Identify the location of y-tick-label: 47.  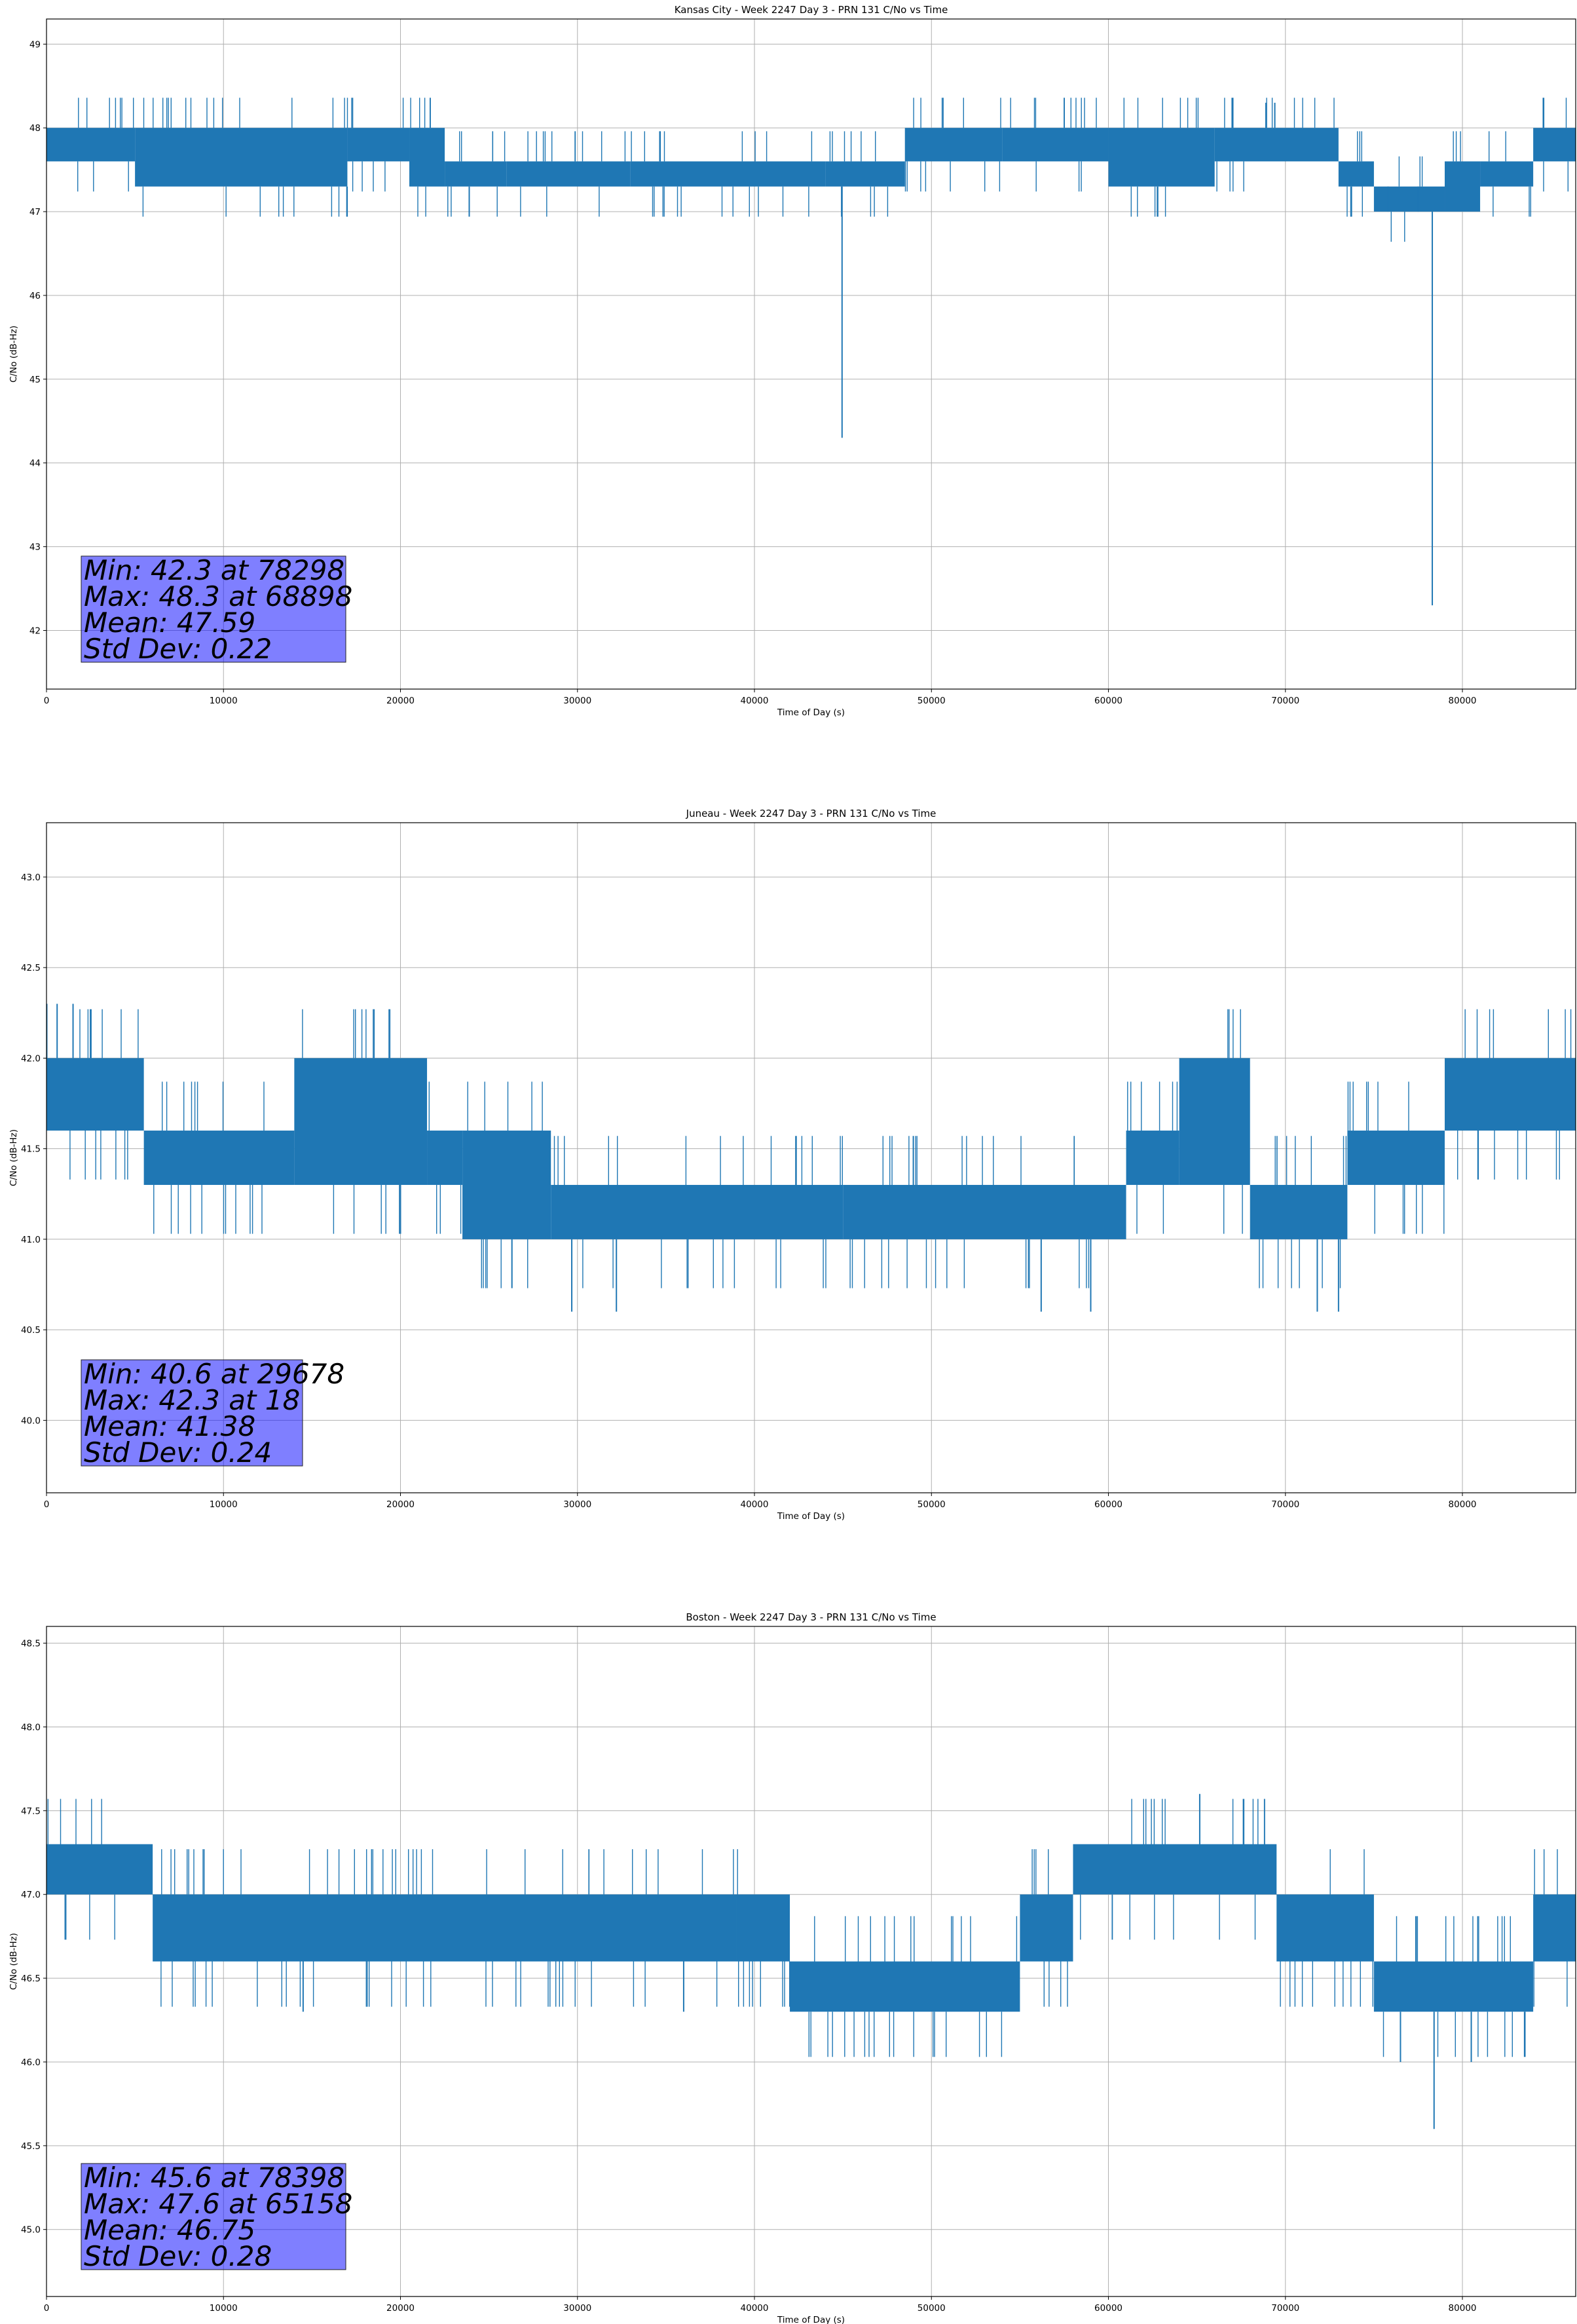
(35, 212).